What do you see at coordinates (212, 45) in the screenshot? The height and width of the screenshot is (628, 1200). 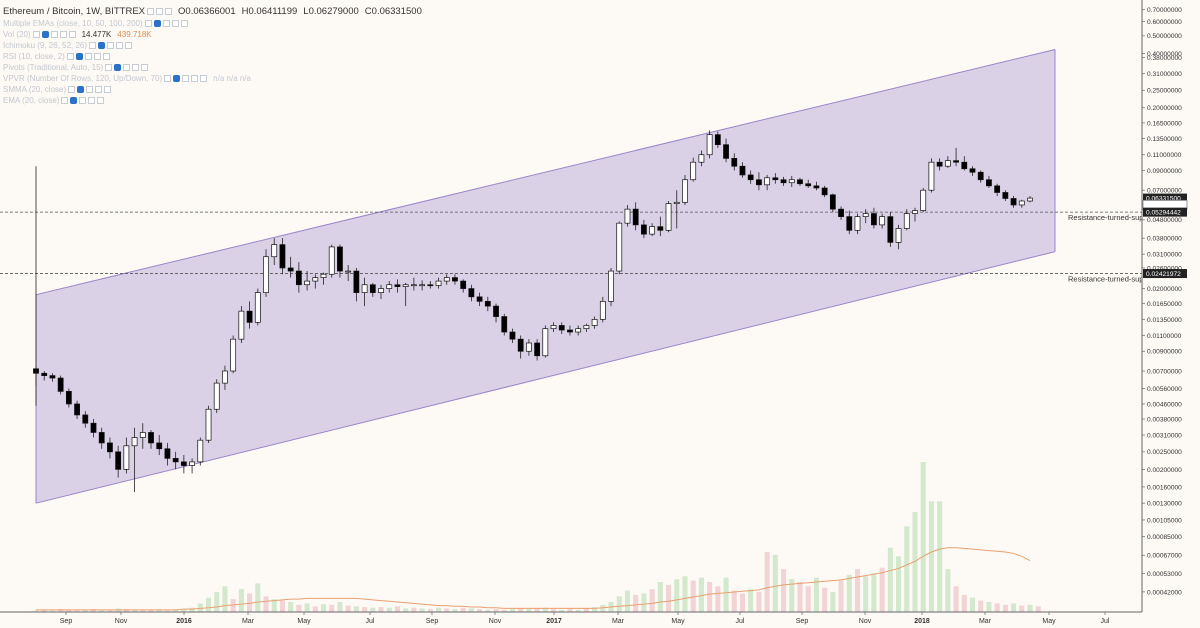 I see `indicator-row: Ichimoku (9, 26, 52, 26)` at bounding box center [212, 45].